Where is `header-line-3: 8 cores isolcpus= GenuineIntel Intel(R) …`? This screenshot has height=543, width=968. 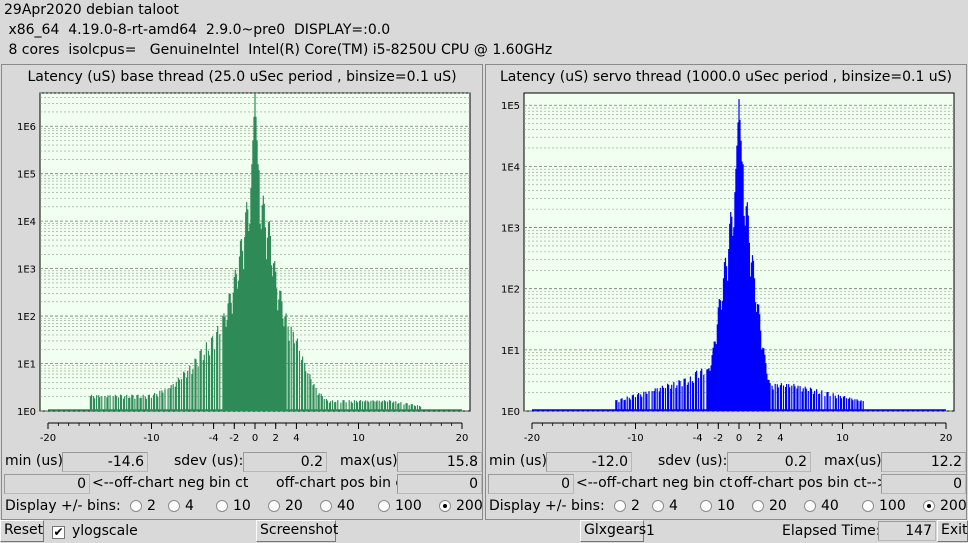
header-line-3: 8 cores isolcpus= GenuineIntel Intel(R) … is located at coordinates (278, 50).